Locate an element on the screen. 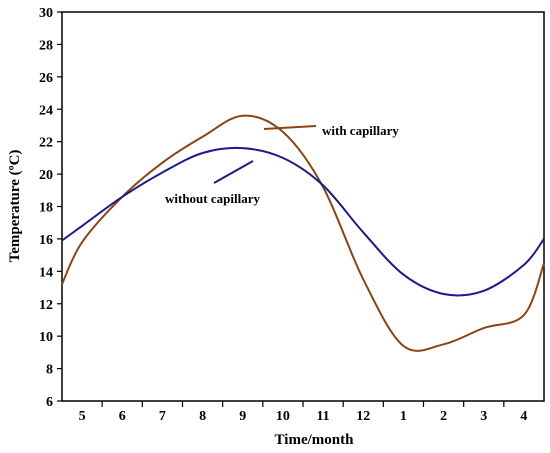  x-tick-label: 10 is located at coordinates (283, 416).